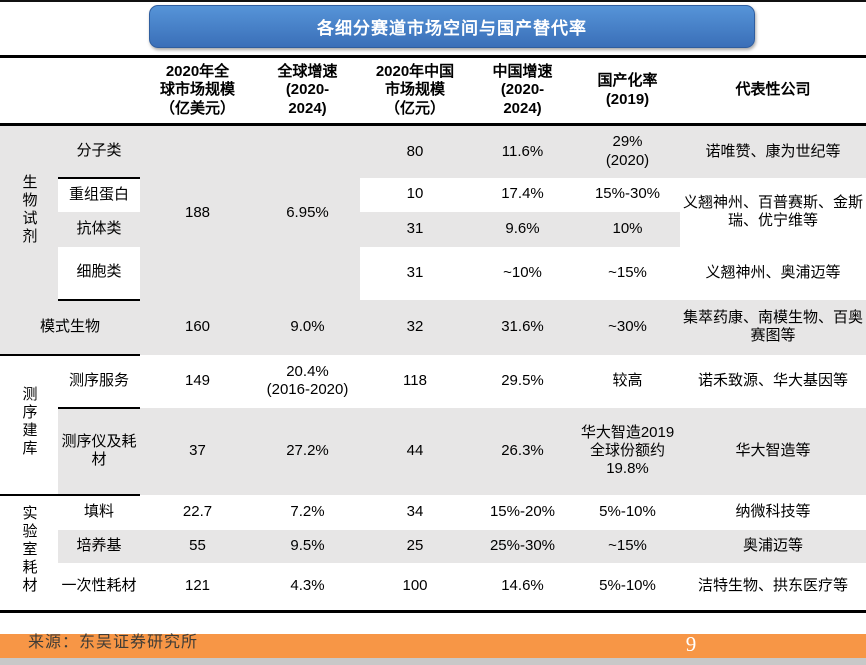 The image size is (866, 665). Describe the element at coordinates (70, 327) in the screenshot. I see `group-label: 模式生物` at that location.